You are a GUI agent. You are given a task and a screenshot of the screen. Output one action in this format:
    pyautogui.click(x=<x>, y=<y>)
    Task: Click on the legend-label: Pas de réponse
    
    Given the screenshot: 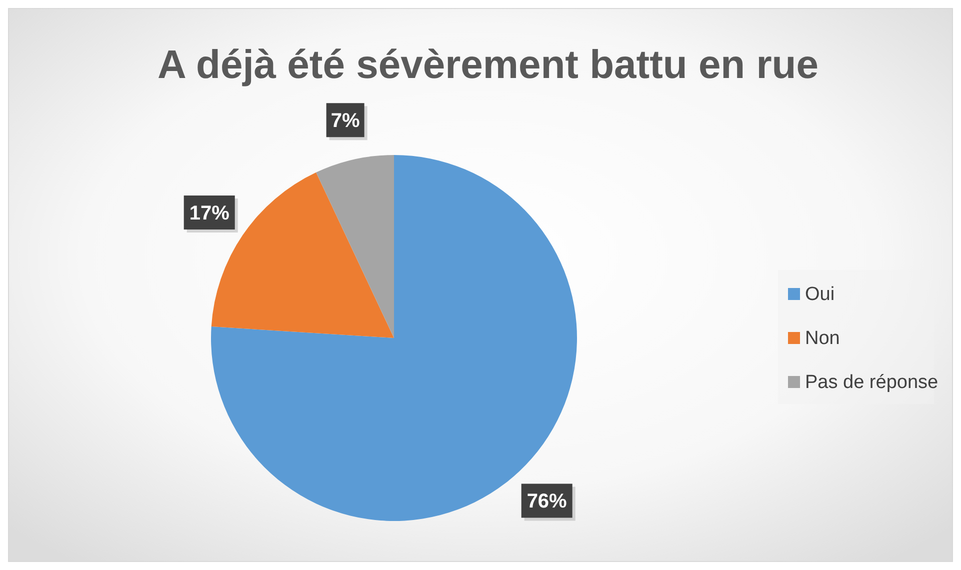 What is the action you would take?
    pyautogui.click(x=871, y=382)
    